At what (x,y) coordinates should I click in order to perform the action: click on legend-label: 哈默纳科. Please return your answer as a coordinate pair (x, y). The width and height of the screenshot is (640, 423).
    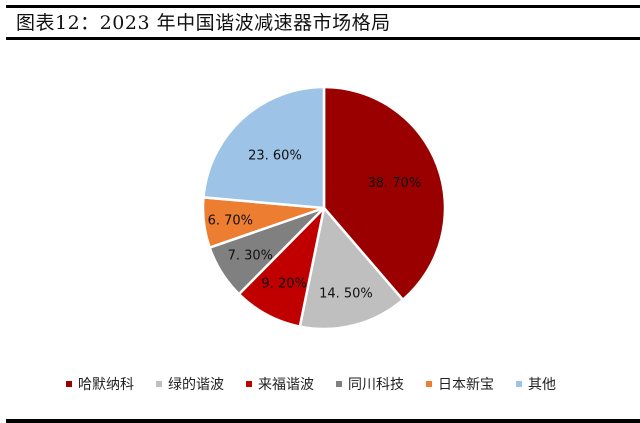
    Looking at the image, I should click on (106, 385).